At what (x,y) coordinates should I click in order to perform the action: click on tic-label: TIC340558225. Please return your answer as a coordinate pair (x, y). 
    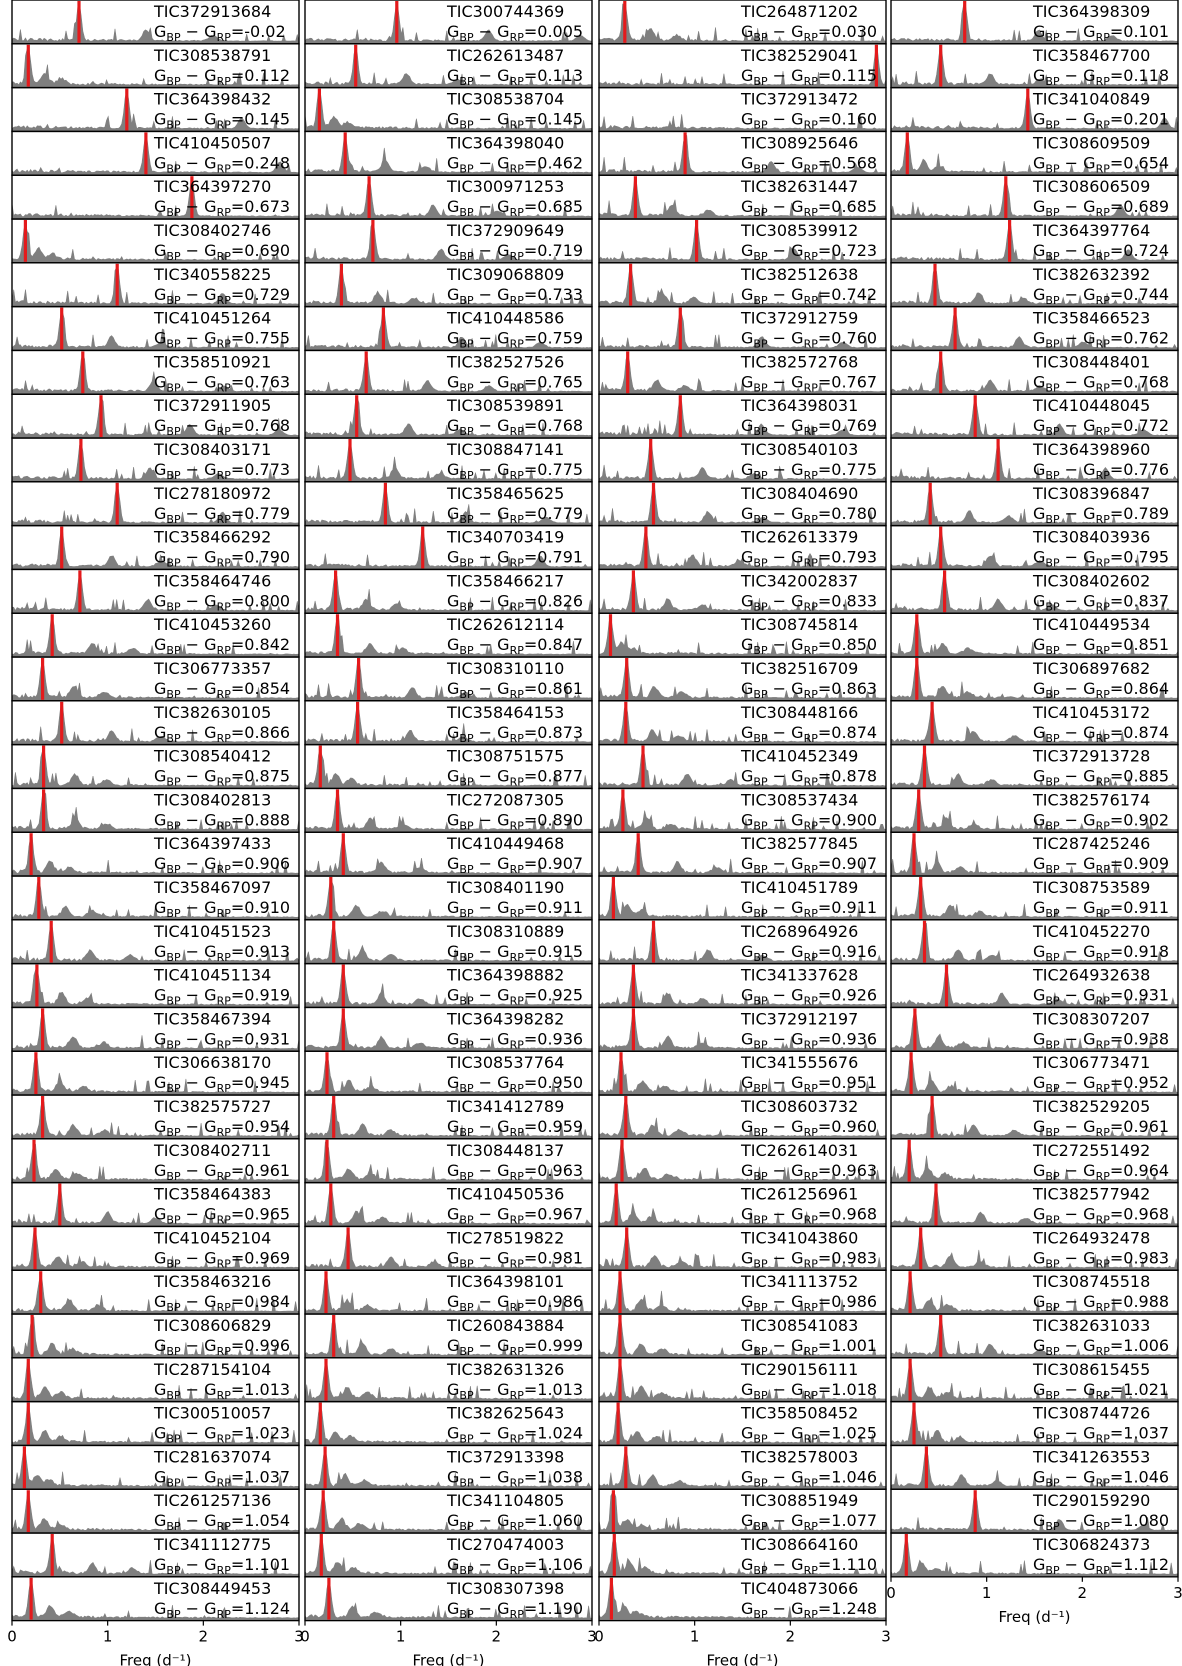
    Looking at the image, I should click on (212, 274).